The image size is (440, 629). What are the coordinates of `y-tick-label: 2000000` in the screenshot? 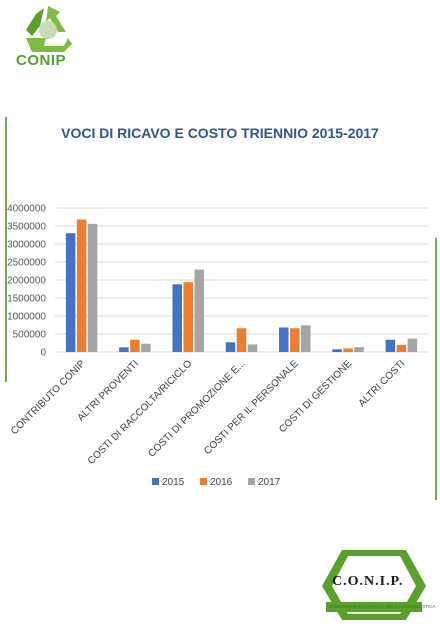 It's located at (26, 281).